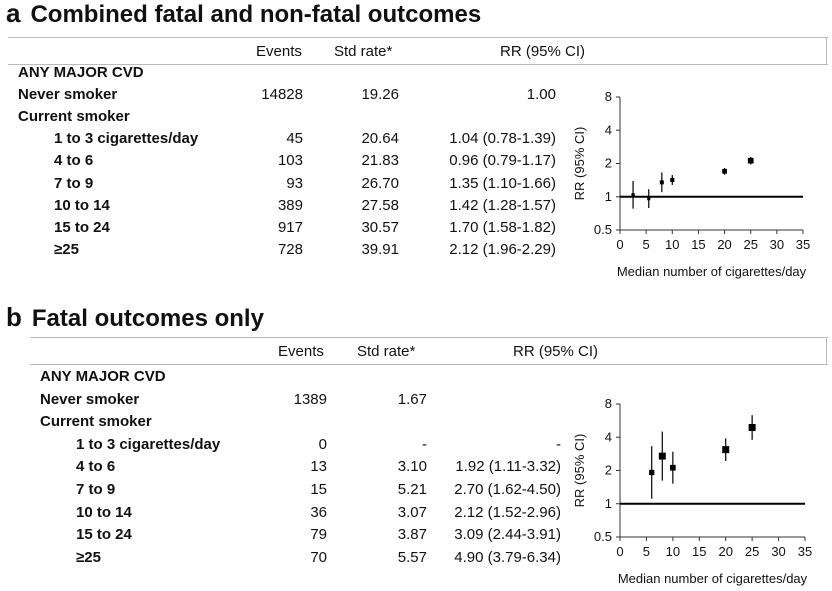 This screenshot has width=832, height=591. I want to click on events-cell: 14828, so click(282, 95).